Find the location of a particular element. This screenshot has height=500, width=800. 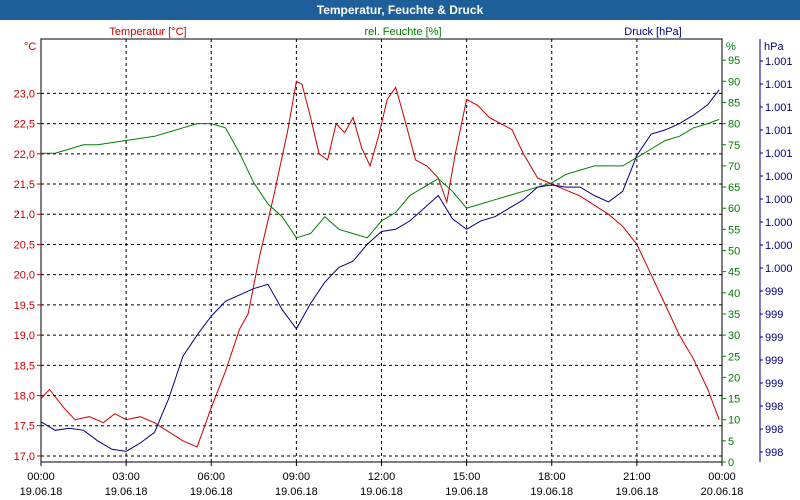

humidity-tick-label: 35 is located at coordinates (734, 315).